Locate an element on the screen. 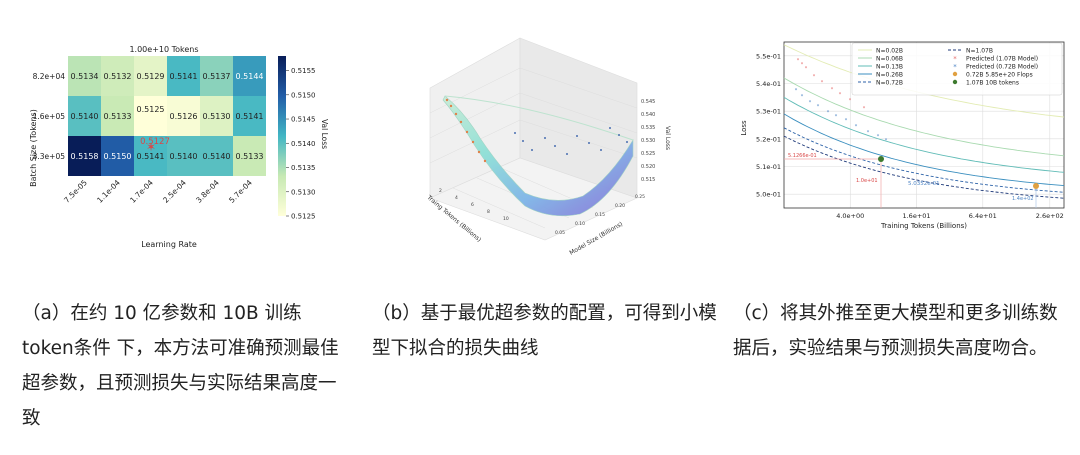 This screenshot has width=1080, height=455. x-tick: 6.4e+01 is located at coordinates (983, 216).